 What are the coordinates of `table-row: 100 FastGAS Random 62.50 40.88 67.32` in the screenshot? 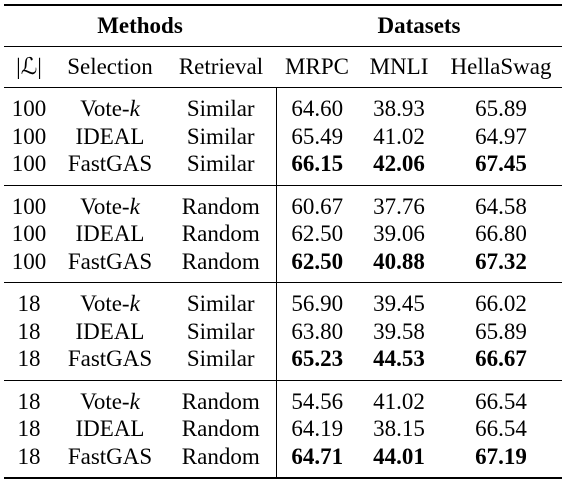 It's located at (283, 265).